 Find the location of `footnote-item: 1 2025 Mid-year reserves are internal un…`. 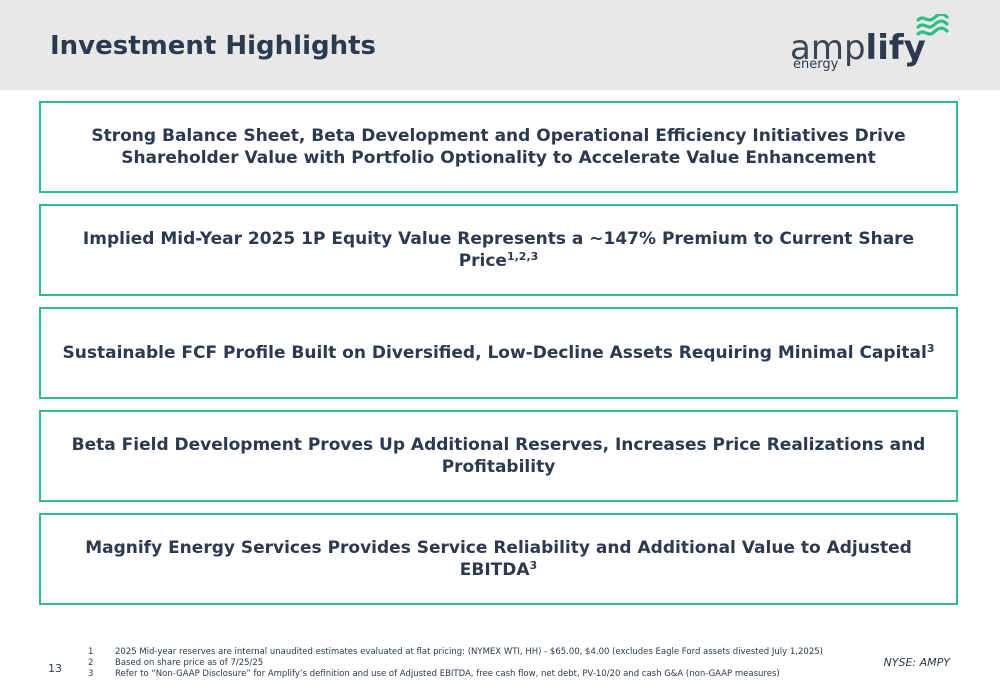

footnote-item: 1 2025 Mid-year reserves are internal un… is located at coordinates (488, 652).